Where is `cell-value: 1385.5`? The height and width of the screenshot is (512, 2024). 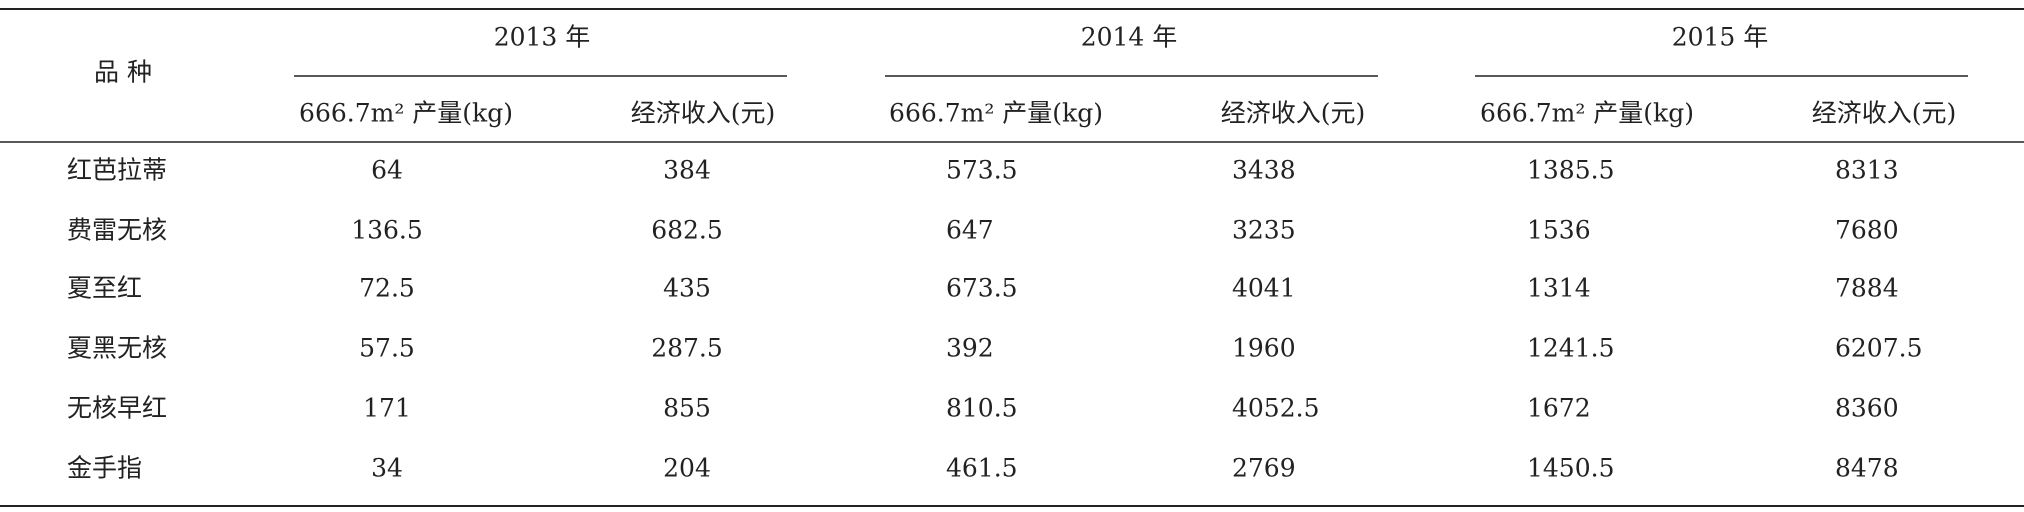
cell-value: 1385.5 is located at coordinates (1570, 170).